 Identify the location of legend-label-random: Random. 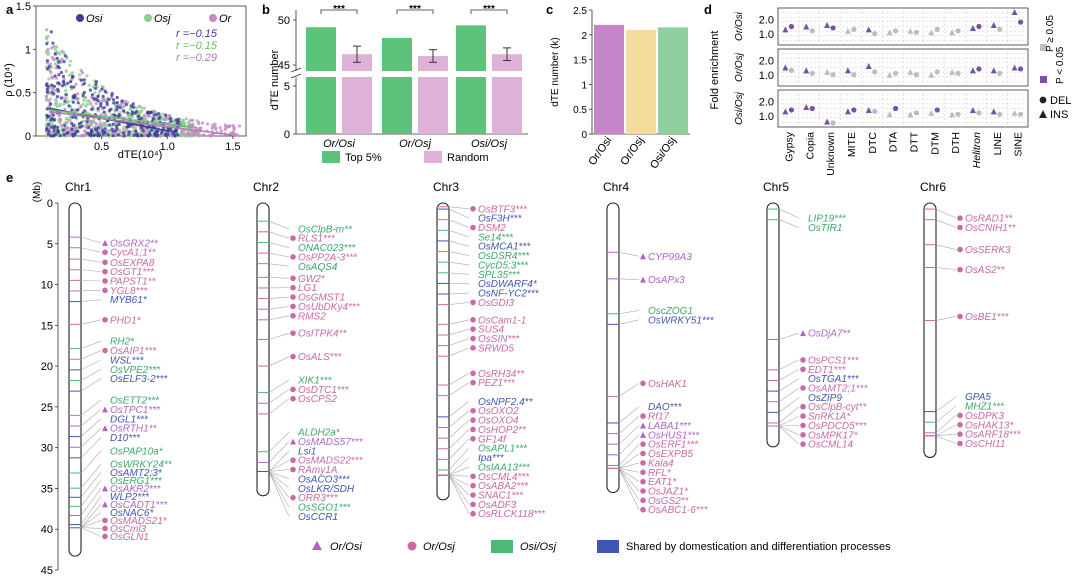
(468, 158).